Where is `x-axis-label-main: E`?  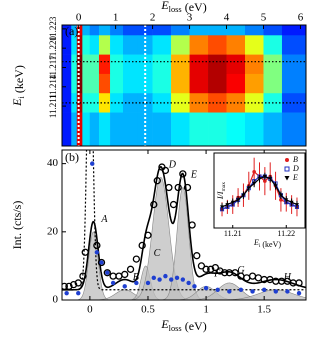
x-axis-label-main: E is located at coordinates (164, 6).